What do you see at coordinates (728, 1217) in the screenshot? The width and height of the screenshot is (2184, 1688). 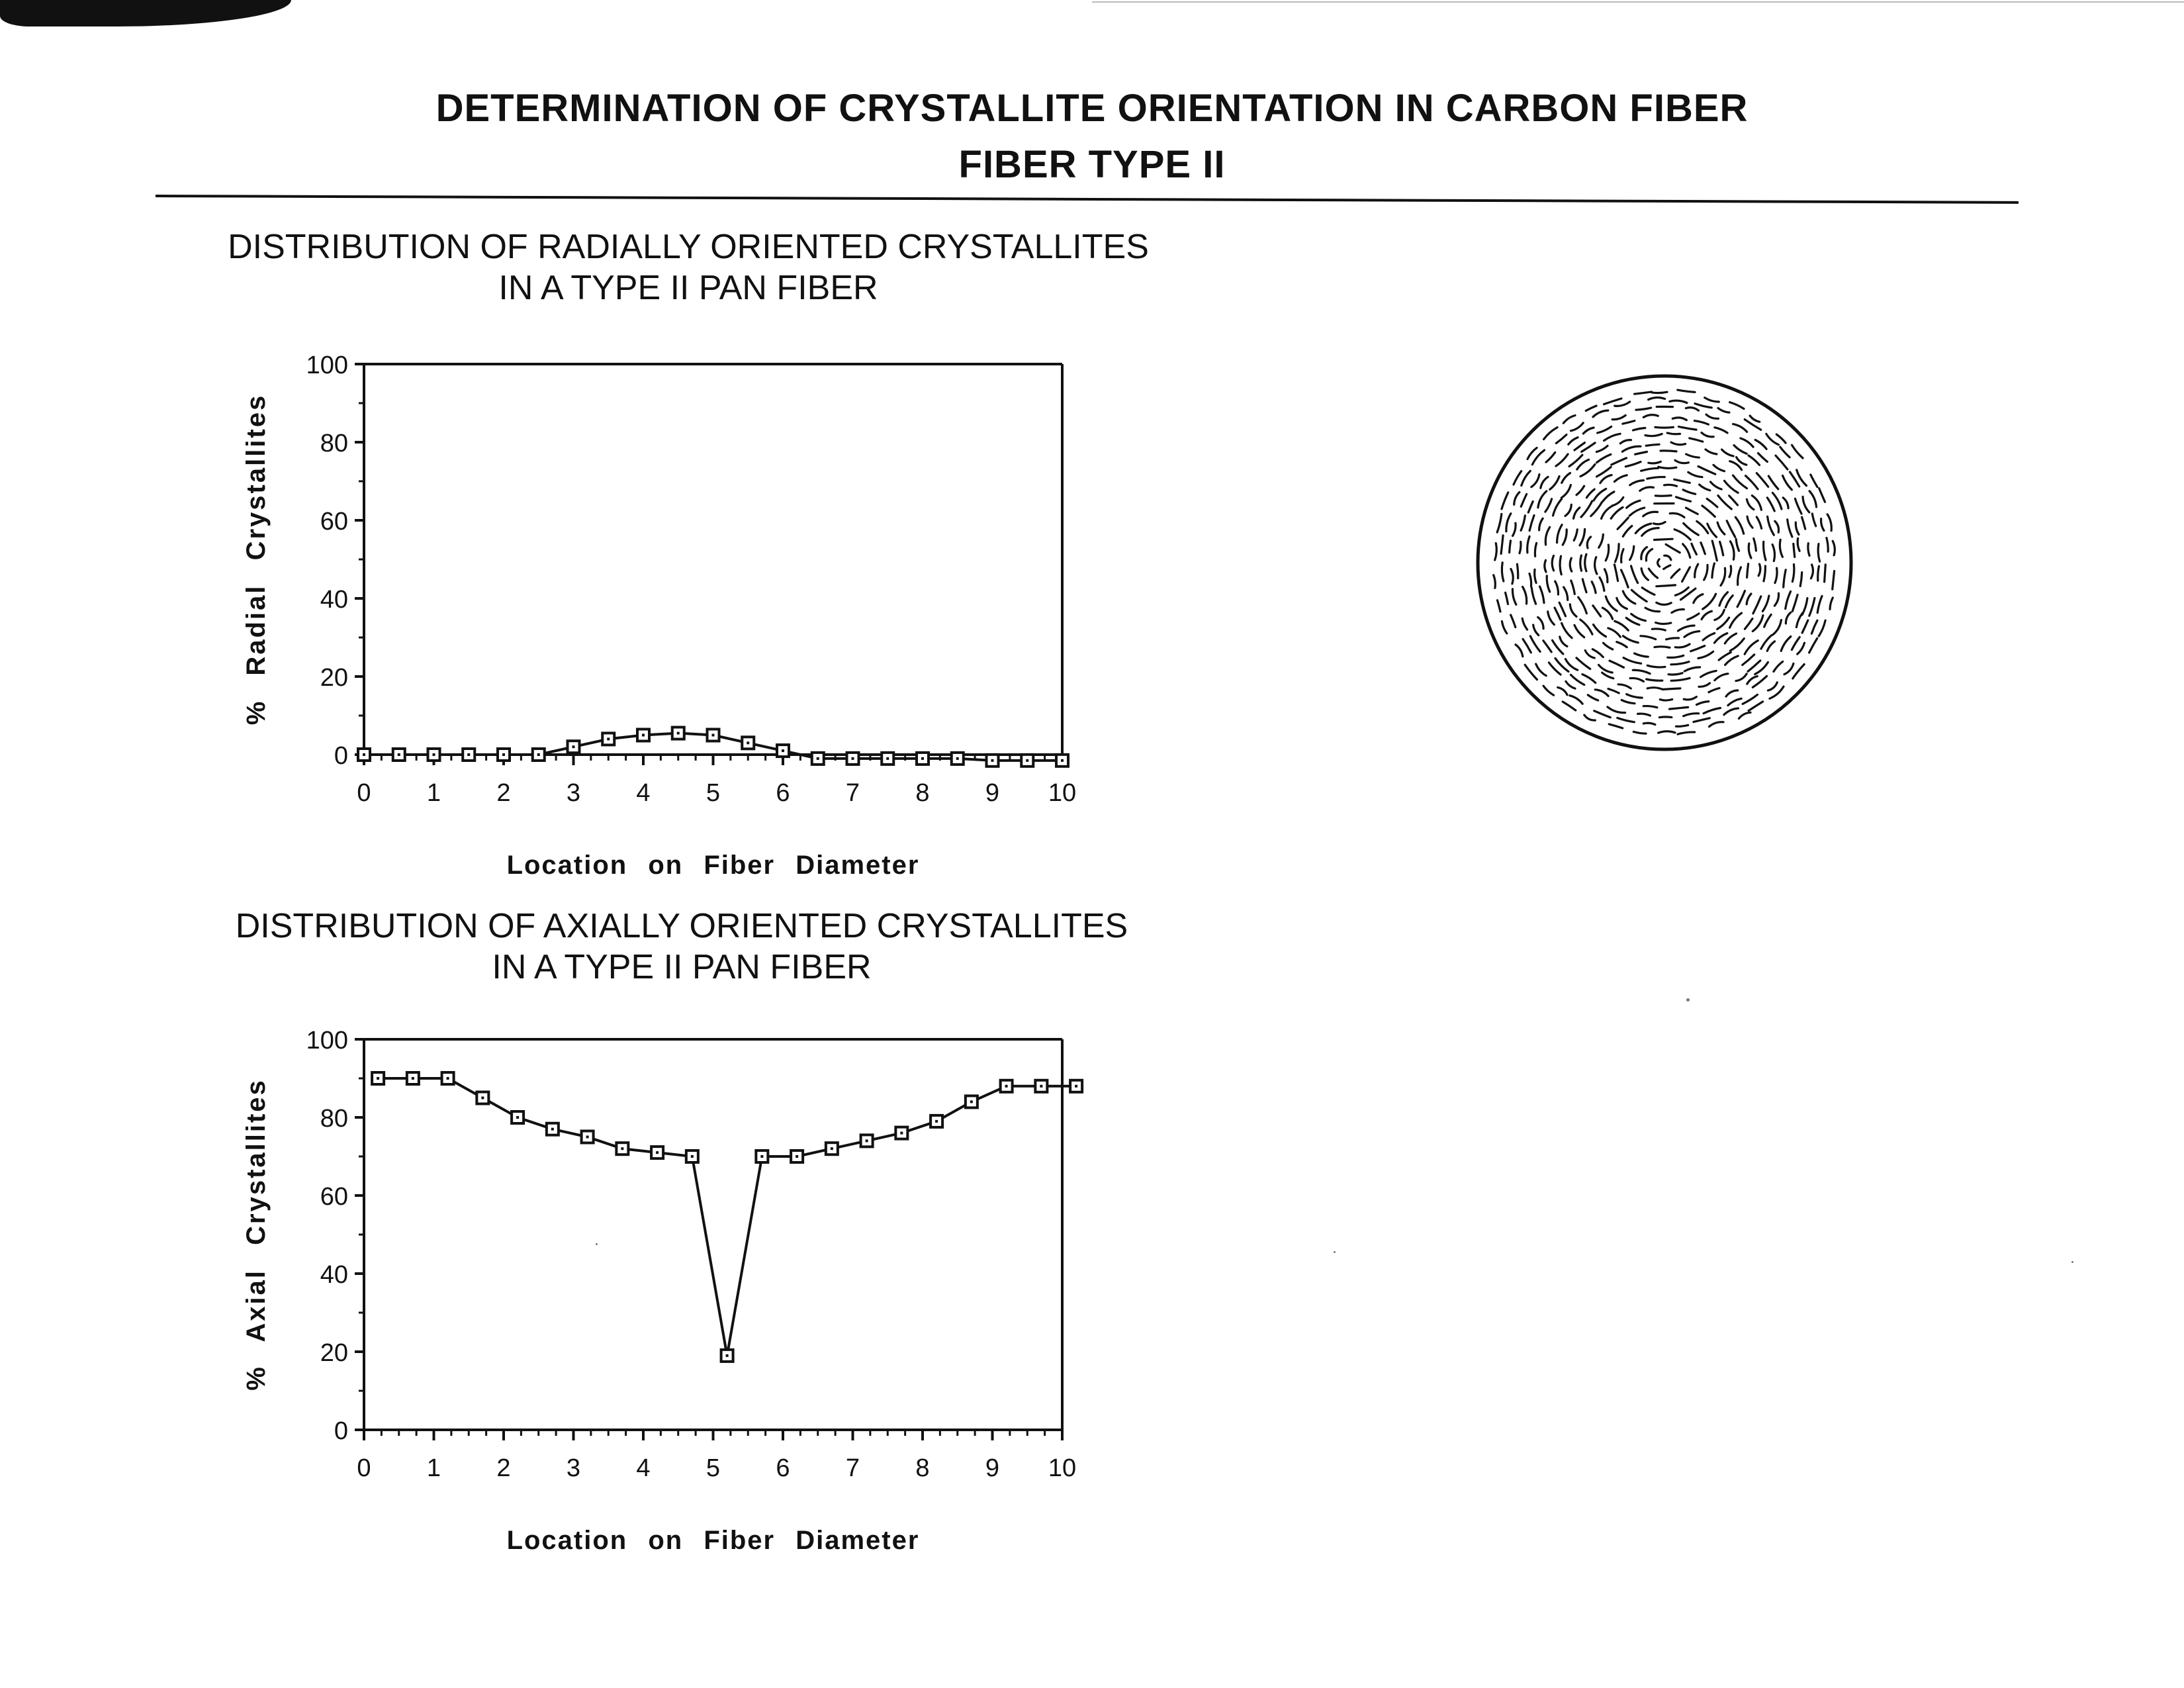 I see `series-line` at bounding box center [728, 1217].